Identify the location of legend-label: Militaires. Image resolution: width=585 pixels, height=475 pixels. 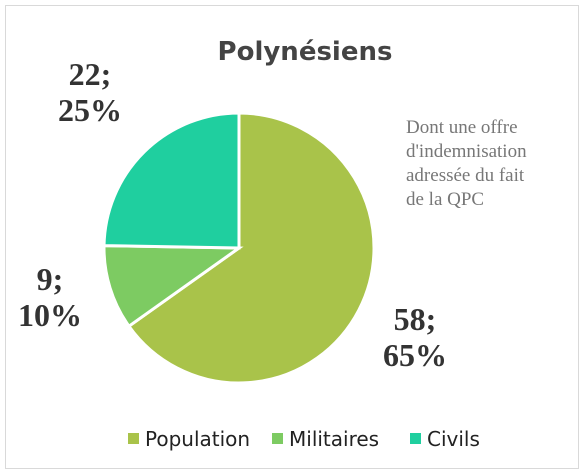
(334, 439).